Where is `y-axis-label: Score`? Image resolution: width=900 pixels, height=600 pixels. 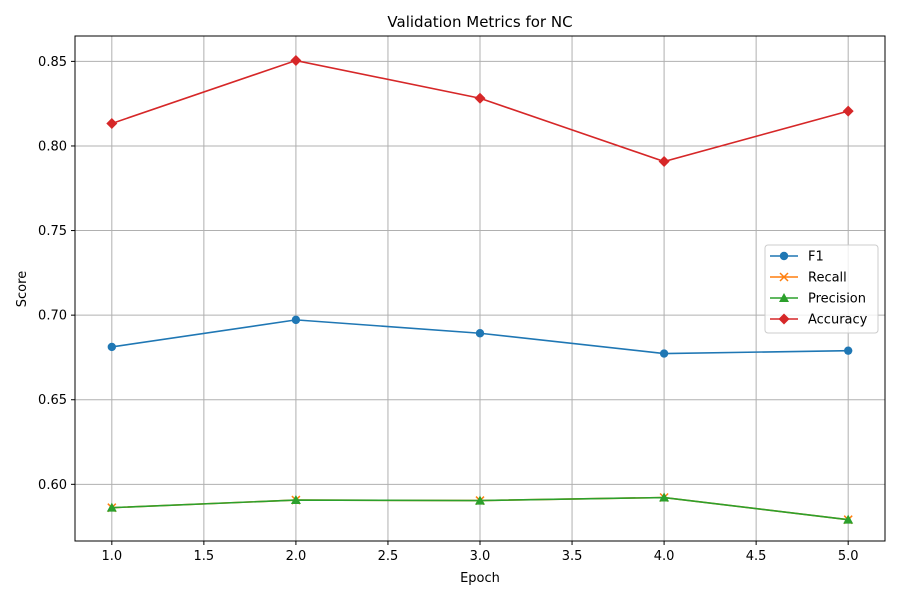 y-axis-label: Score is located at coordinates (22, 289).